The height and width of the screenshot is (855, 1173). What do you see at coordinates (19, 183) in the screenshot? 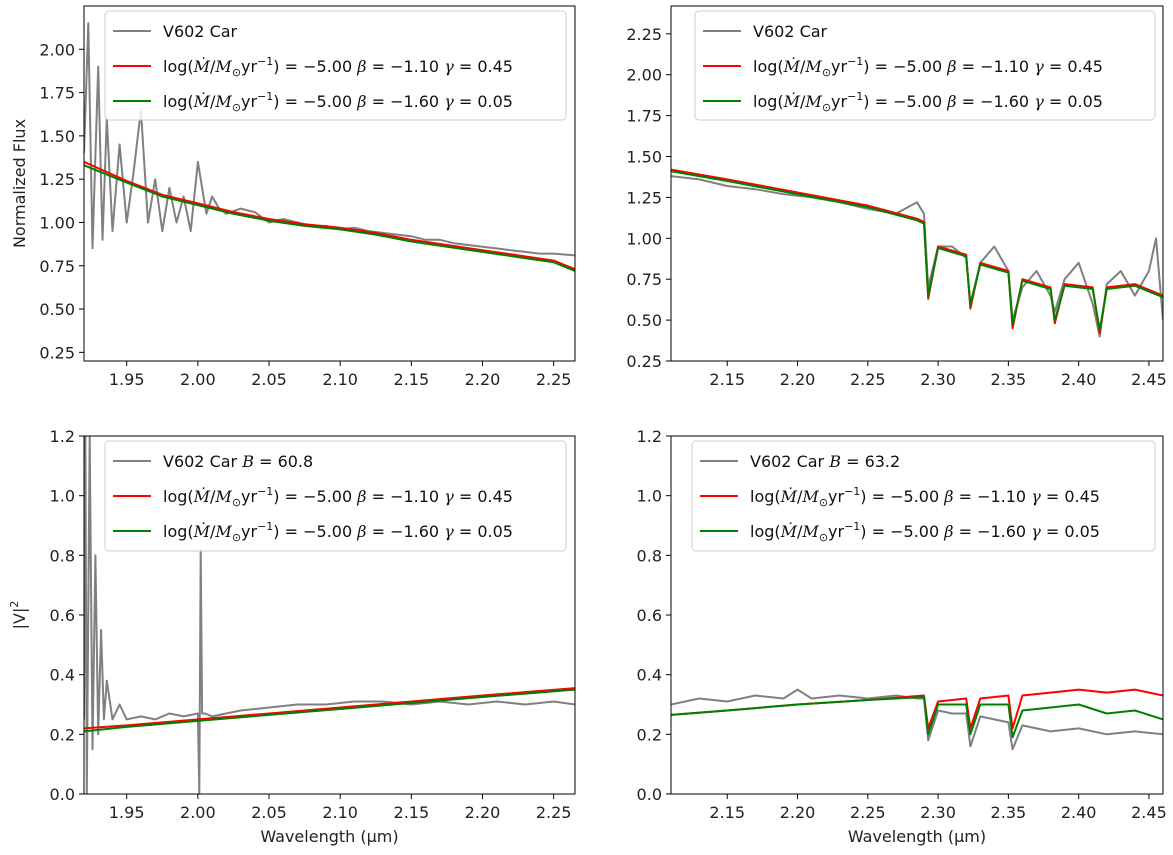
I see `y-axis-label: Normalized Flux` at bounding box center [19, 183].